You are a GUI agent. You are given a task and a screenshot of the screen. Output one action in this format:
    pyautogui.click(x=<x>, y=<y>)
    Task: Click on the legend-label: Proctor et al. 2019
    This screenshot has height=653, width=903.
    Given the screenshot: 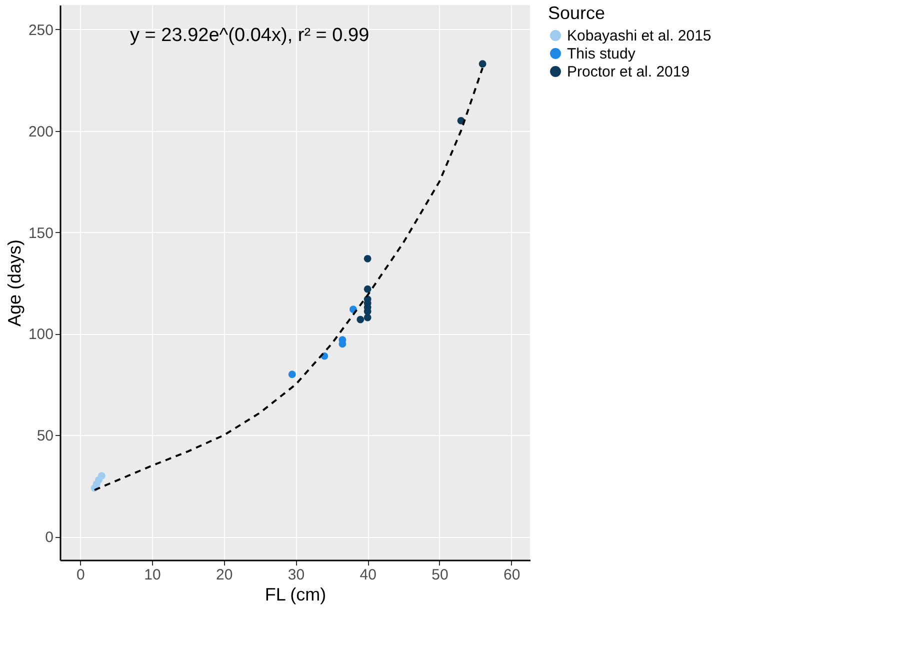 What is the action you would take?
    pyautogui.click(x=628, y=72)
    